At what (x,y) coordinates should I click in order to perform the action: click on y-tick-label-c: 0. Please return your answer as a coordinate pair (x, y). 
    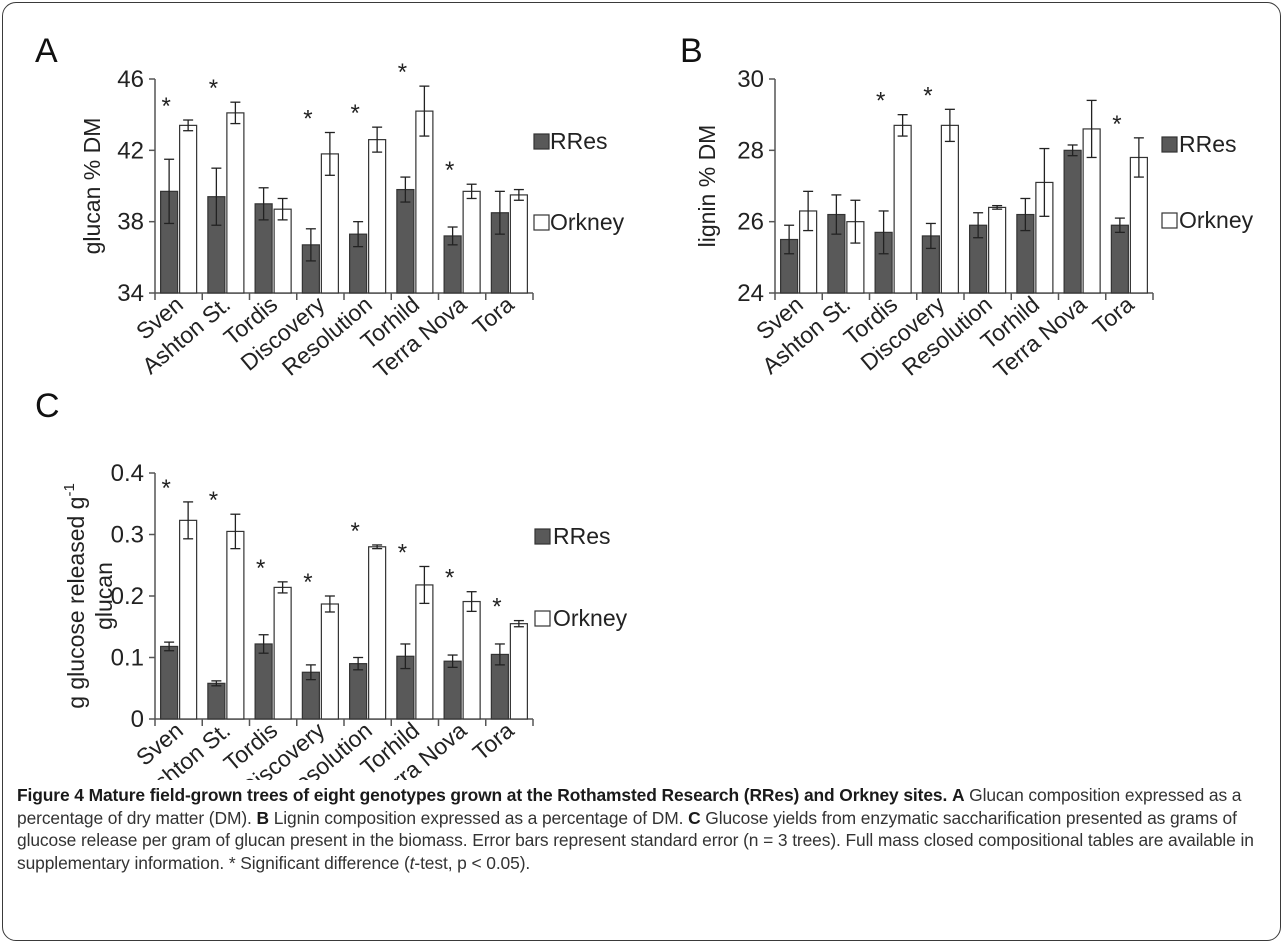
    Looking at the image, I should click on (137, 719).